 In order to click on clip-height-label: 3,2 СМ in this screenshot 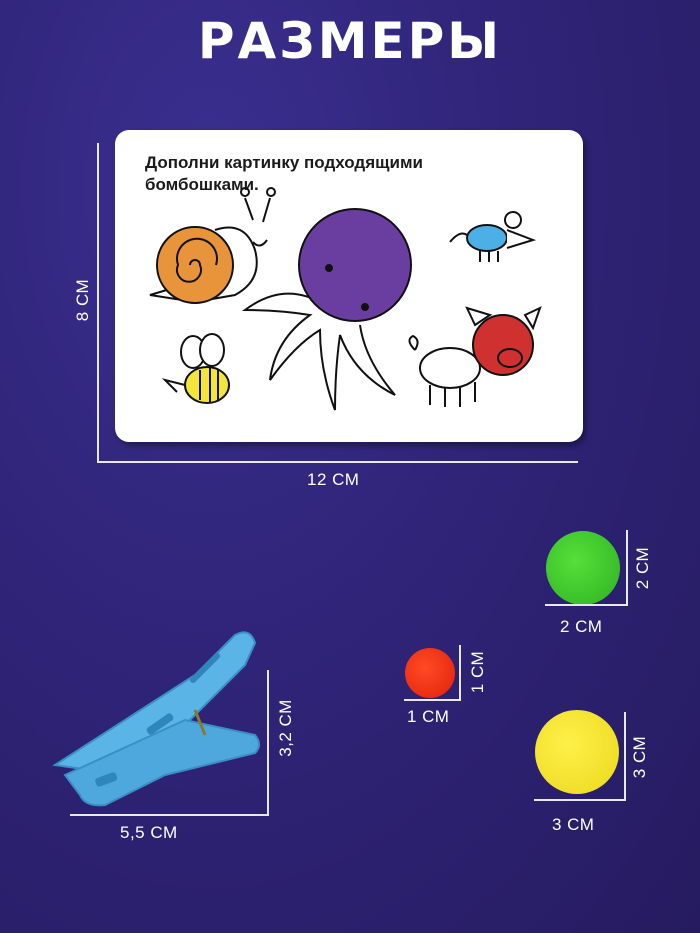, I will do `click(285, 728)`.